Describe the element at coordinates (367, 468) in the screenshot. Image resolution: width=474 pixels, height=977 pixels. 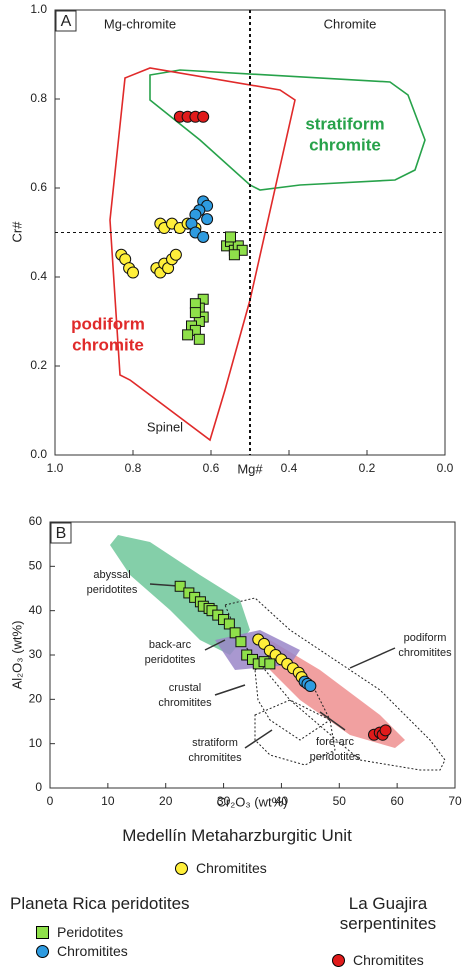
I see `x-tick-label: 0.2` at that location.